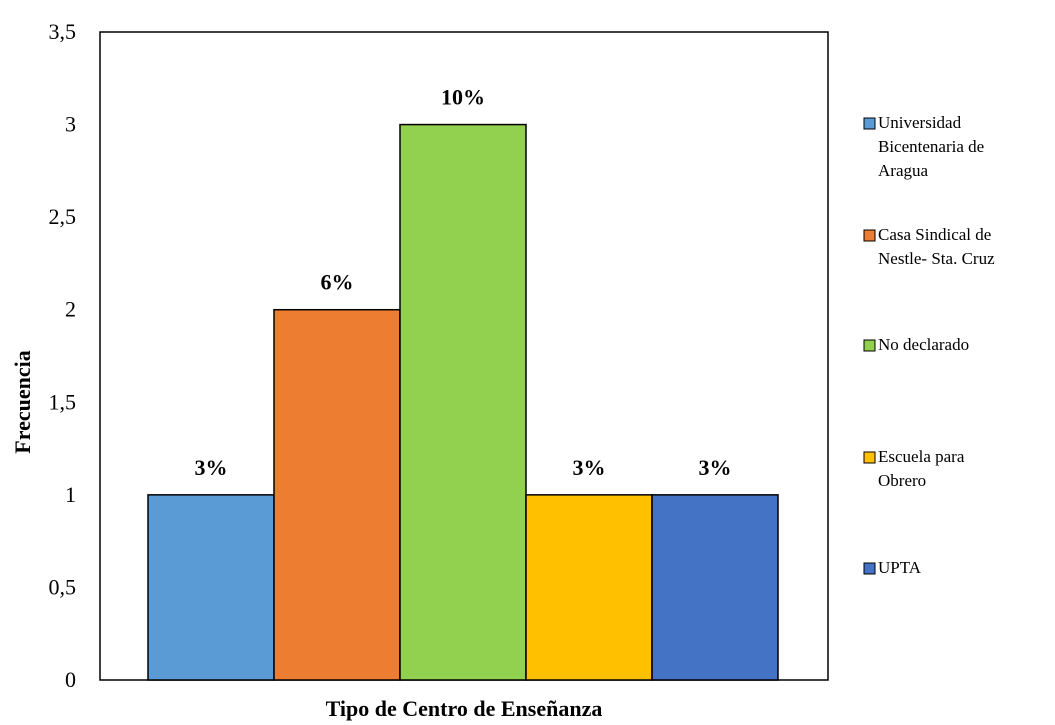 Image resolution: width=1055 pixels, height=725 pixels. Describe the element at coordinates (70, 494) in the screenshot. I see `y-tick-label: 1` at that location.